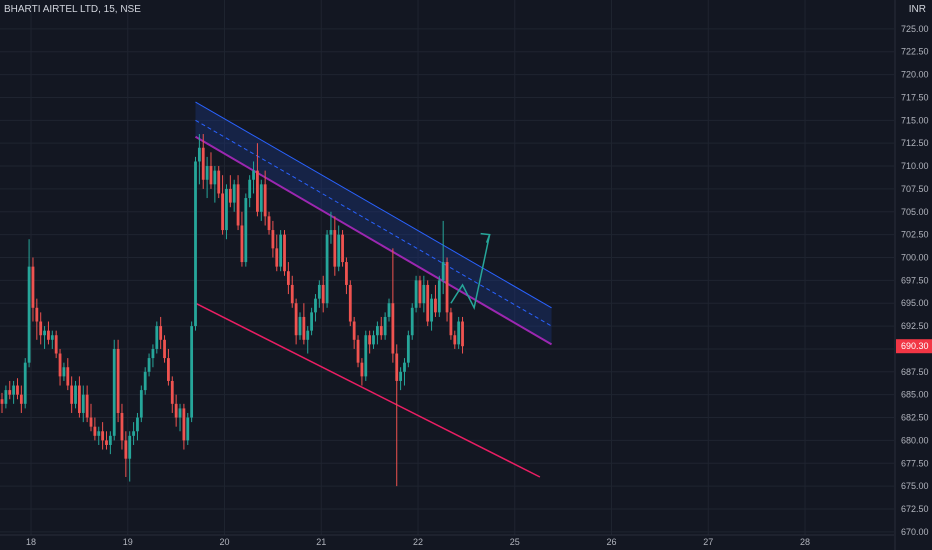 The height and width of the screenshot is (550, 932). I want to click on price-tick-label: 722.50, so click(915, 52).